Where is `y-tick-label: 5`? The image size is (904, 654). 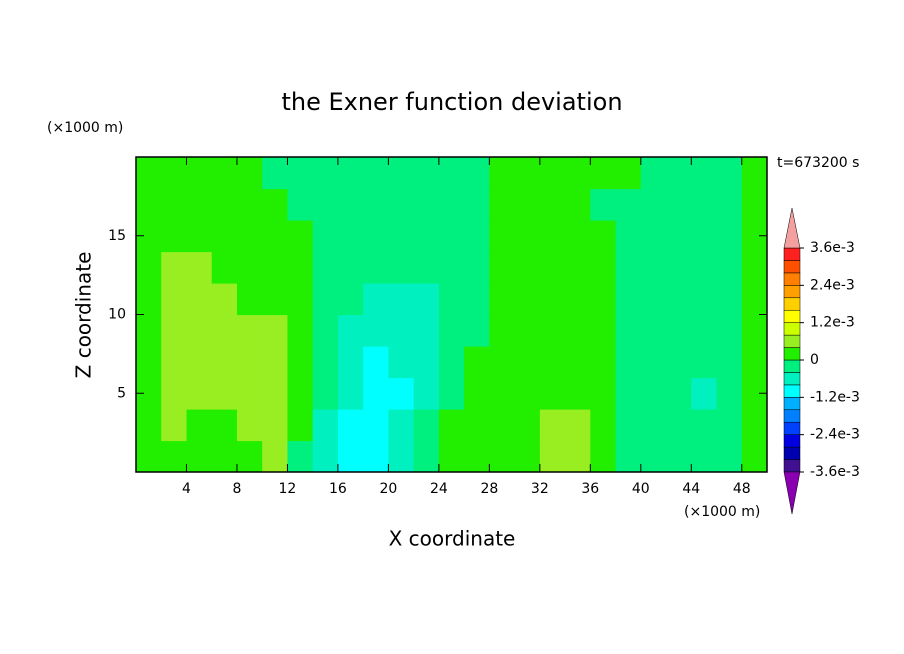
y-tick-label: 5 is located at coordinates (121, 393).